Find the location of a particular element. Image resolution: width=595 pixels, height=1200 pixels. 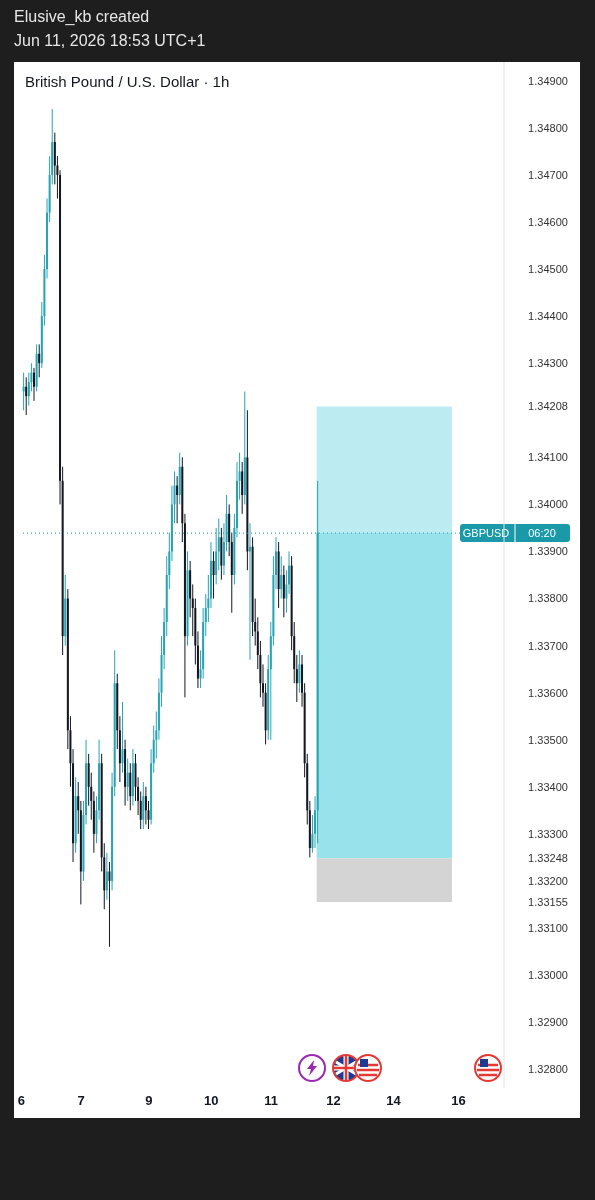

y-tick-label: 1.33400 is located at coordinates (548, 786).